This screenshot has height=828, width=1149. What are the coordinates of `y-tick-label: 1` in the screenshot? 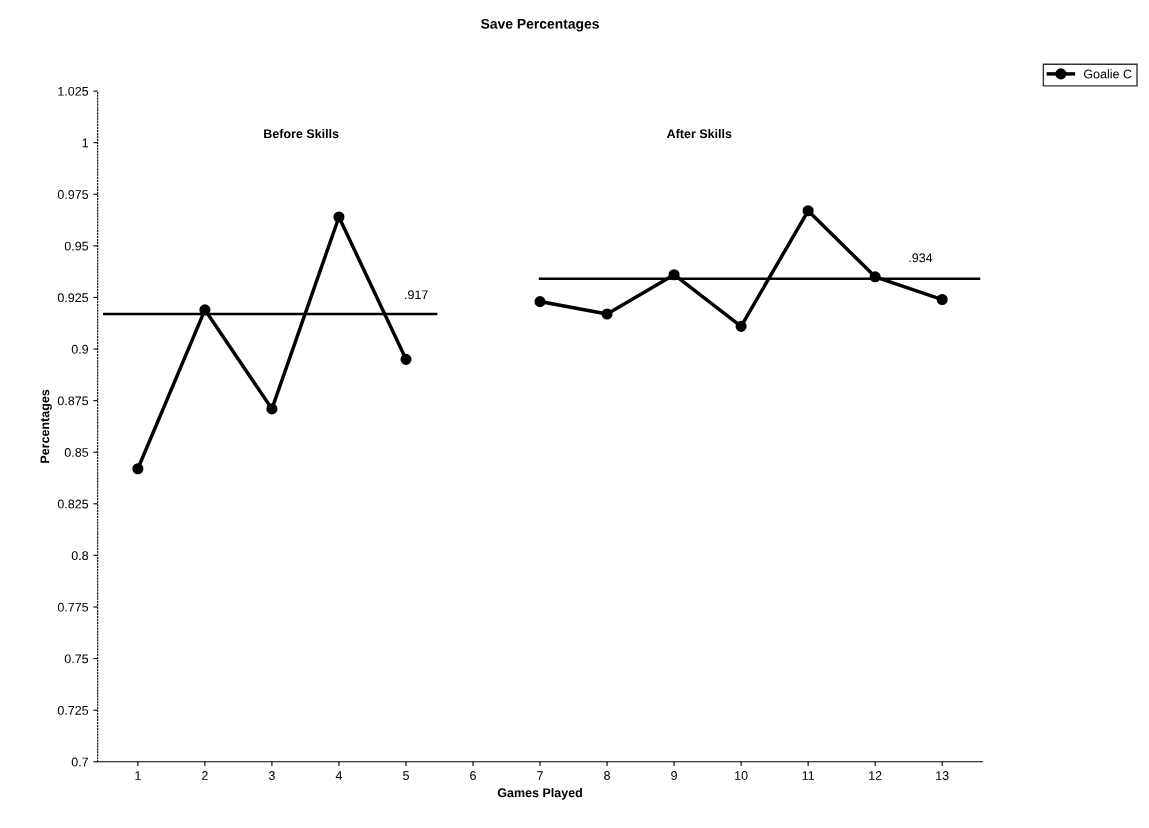 It's located at (85, 143).